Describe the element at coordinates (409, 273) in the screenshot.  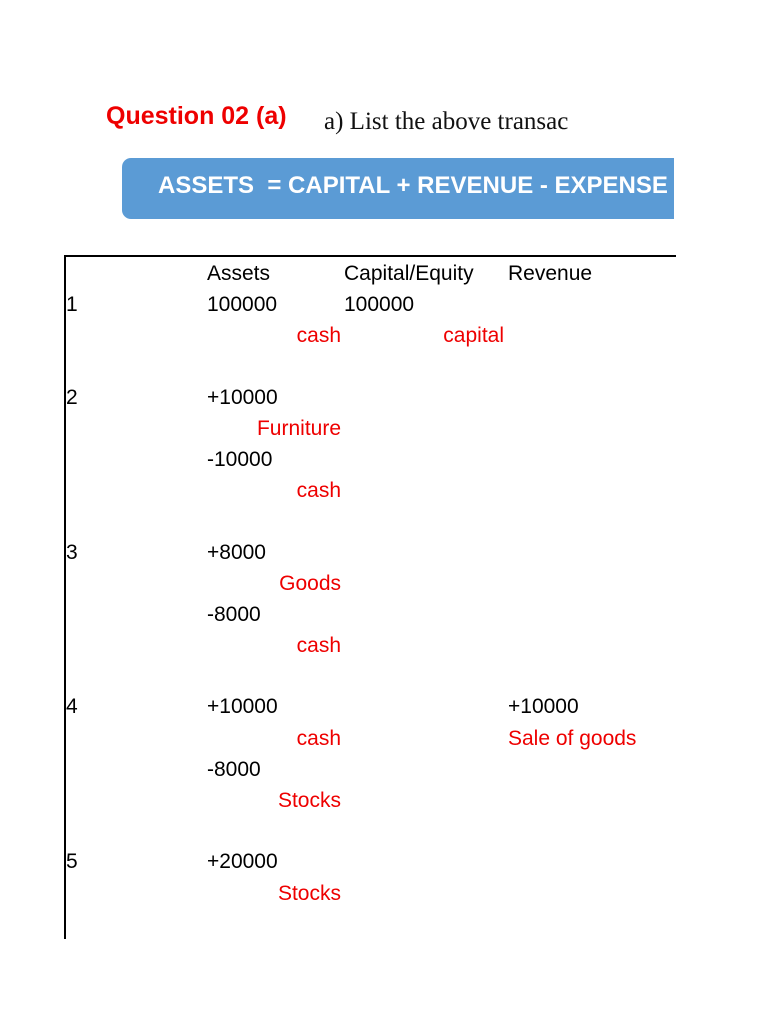
I see `header-capital: Capital/Equity` at that location.